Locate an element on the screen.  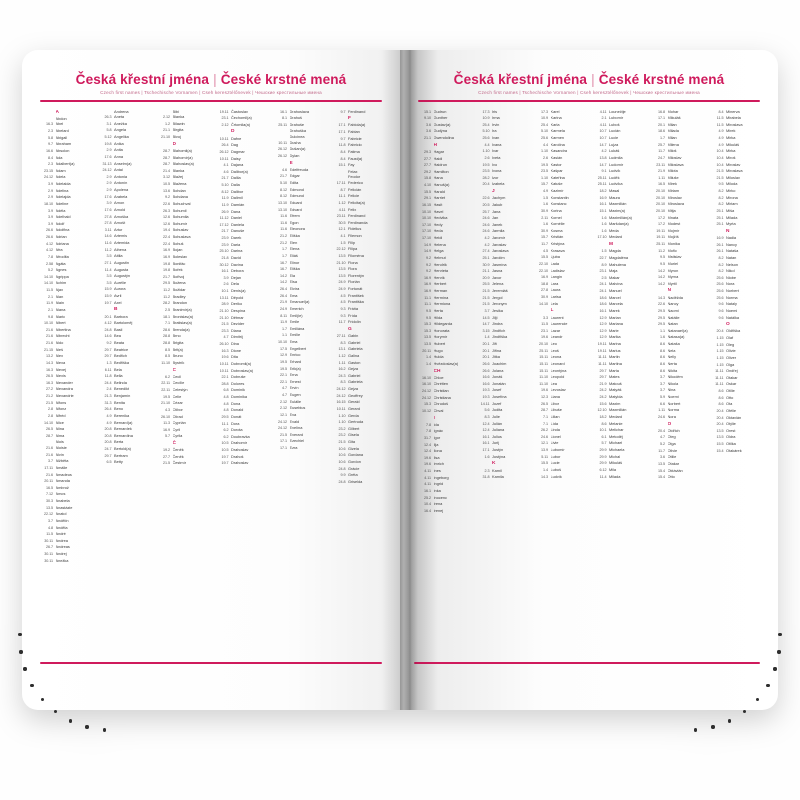
name-label: Mariana is located at coordinates (616, 324).